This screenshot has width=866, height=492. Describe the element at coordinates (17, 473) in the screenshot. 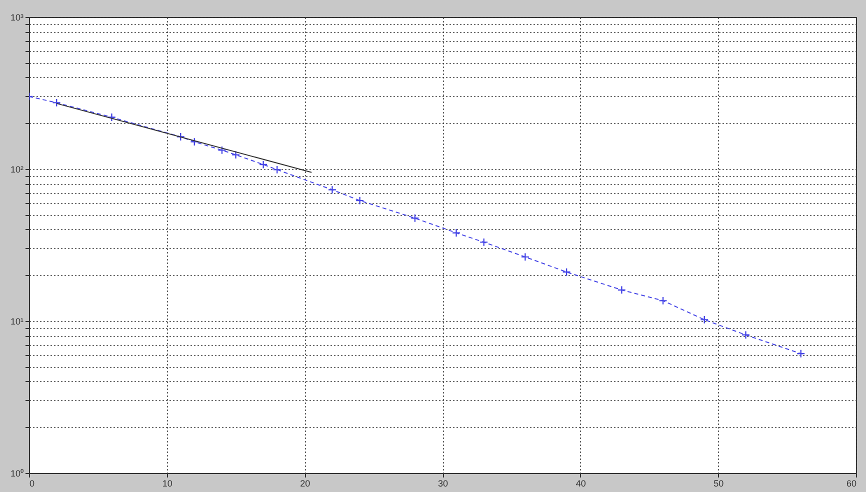

I see `y-tick-label: 10⁰` at that location.